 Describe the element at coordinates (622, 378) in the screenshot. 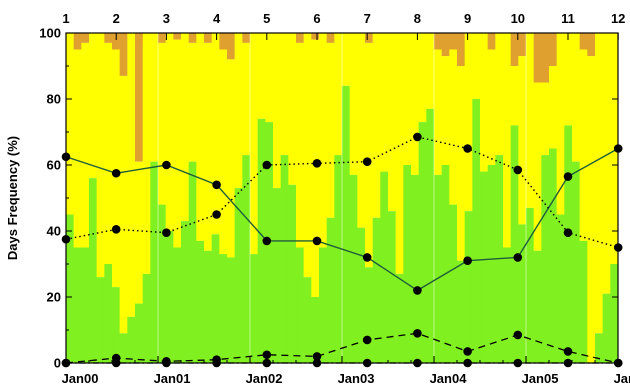

I see `x-tick-label-bottom: Jan06` at that location.